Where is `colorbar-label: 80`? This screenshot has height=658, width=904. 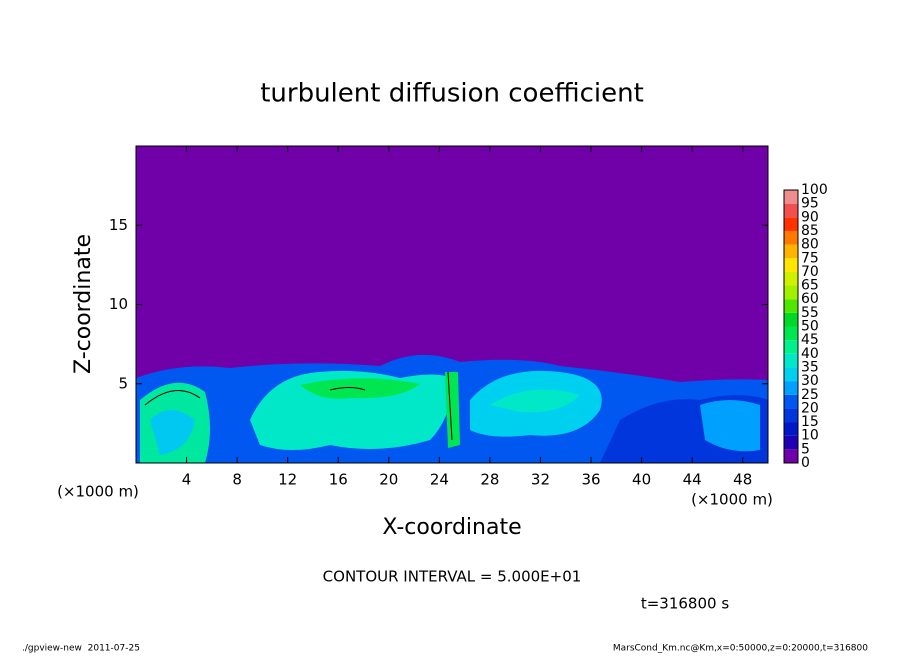
colorbar-label: 80 is located at coordinates (810, 245).